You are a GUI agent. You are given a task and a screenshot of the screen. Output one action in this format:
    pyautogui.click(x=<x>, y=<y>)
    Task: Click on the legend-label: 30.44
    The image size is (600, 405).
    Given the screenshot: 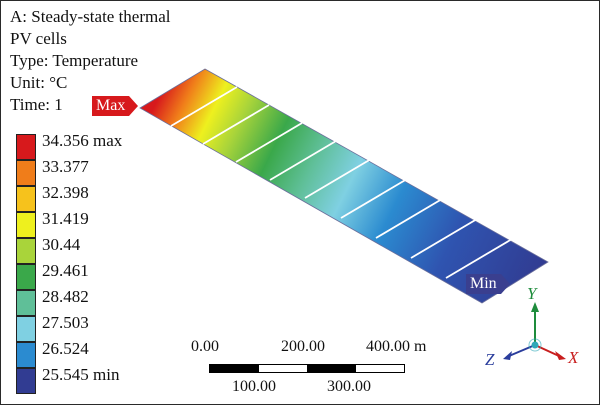 What is the action you would take?
    pyautogui.click(x=61, y=244)
    